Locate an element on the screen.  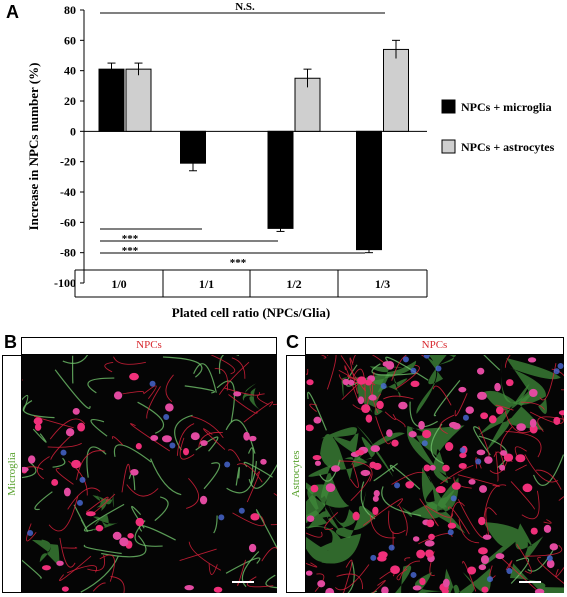
panel-a-letter: A is located at coordinates (12, 12).